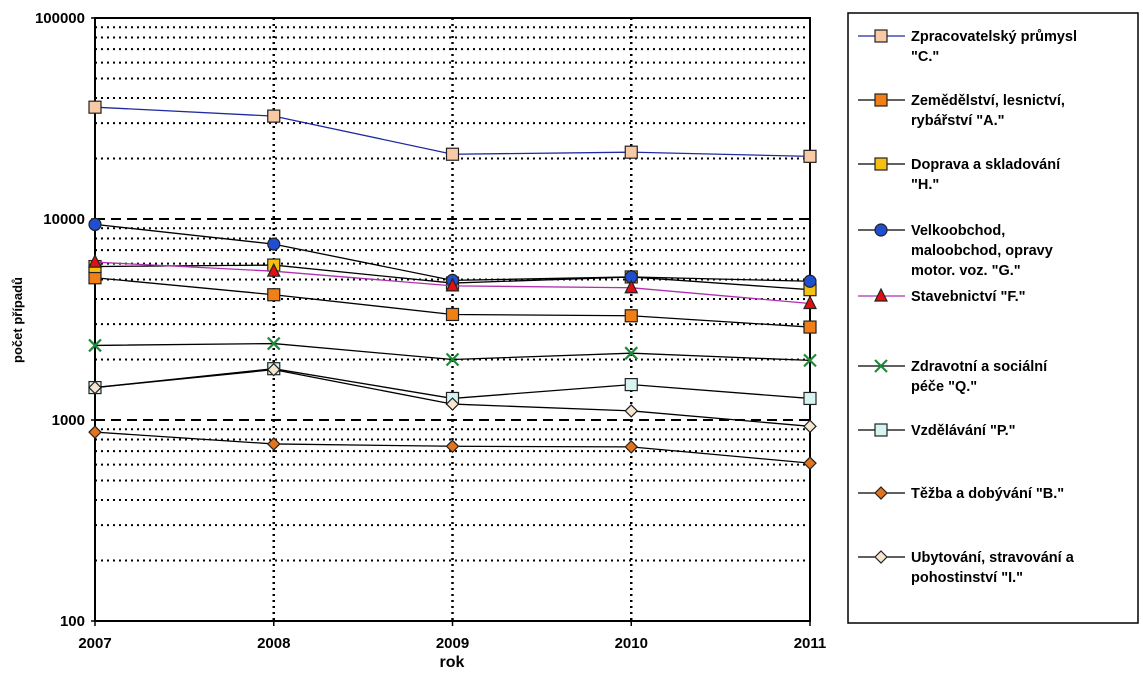 This screenshot has width=1143, height=675. What do you see at coordinates (982, 251) in the screenshot?
I see `legend-label: maloobchod, opravy` at bounding box center [982, 251].